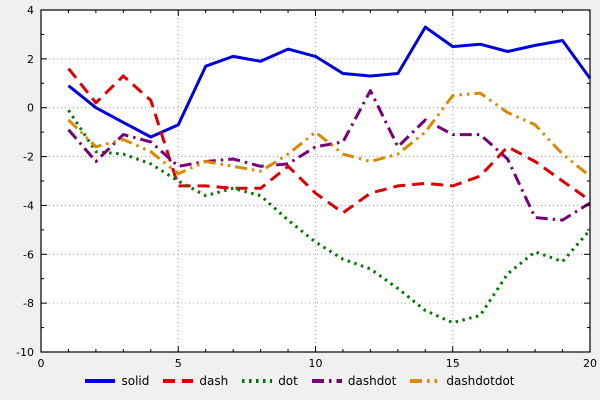  What do you see at coordinates (28, 205) in the screenshot?
I see `svg-text: -4` at bounding box center [28, 205].